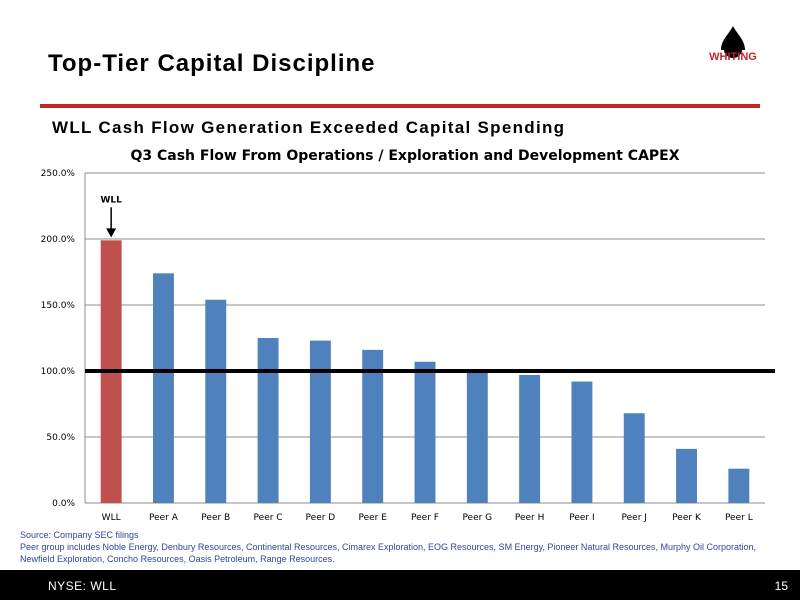 This screenshot has height=600, width=800. What do you see at coordinates (111, 233) in the screenshot?
I see `annotation-arrow-head` at bounding box center [111, 233].